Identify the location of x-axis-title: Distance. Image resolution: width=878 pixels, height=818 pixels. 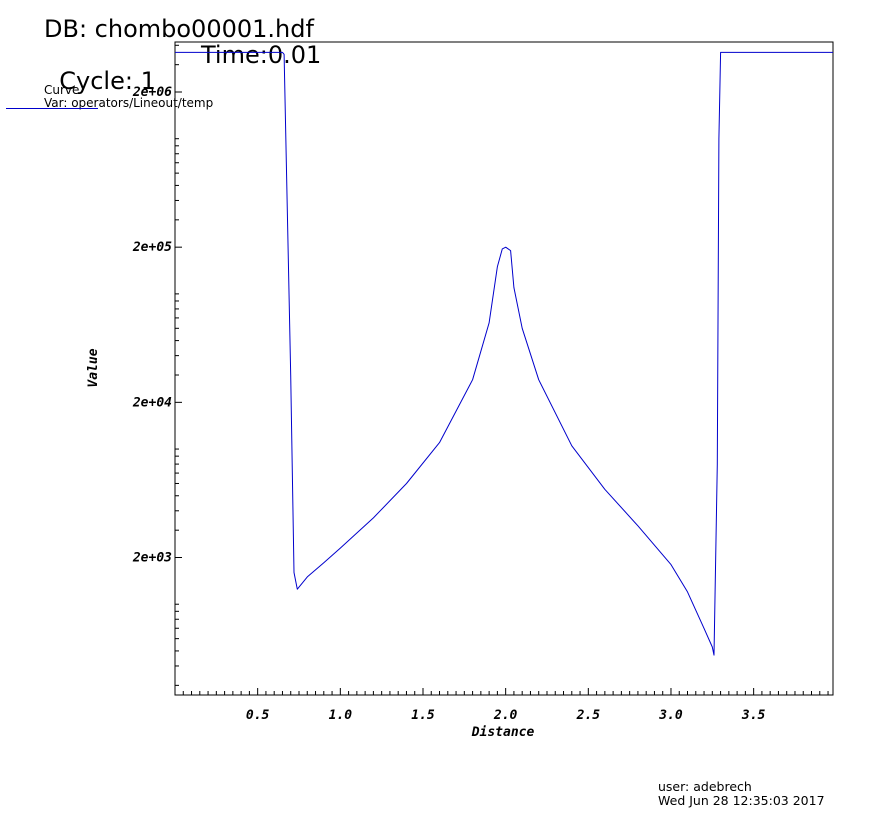
(503, 732).